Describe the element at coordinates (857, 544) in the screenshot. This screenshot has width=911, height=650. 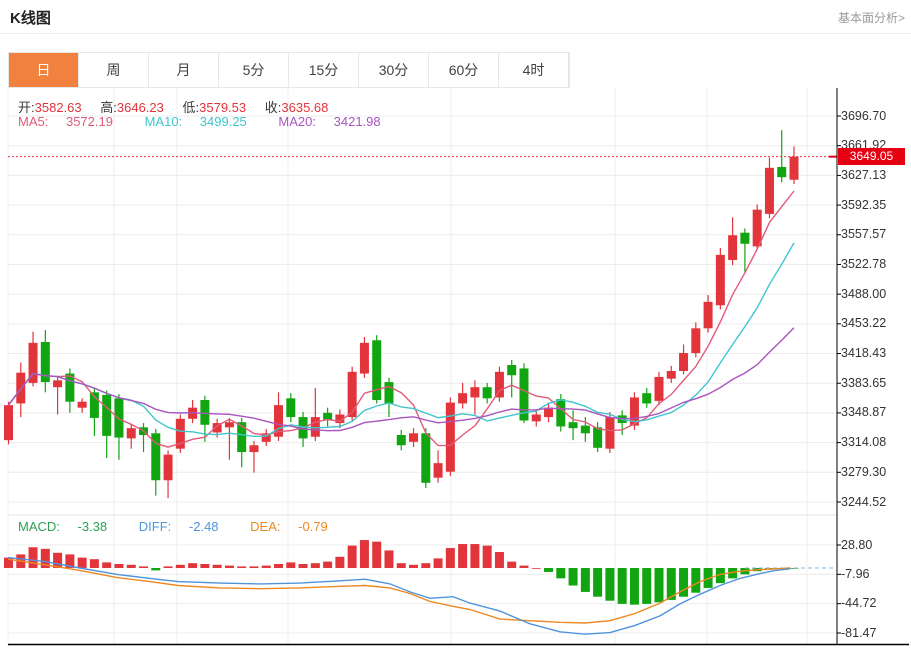
I see `macd-axis-label: 28.80` at that location.